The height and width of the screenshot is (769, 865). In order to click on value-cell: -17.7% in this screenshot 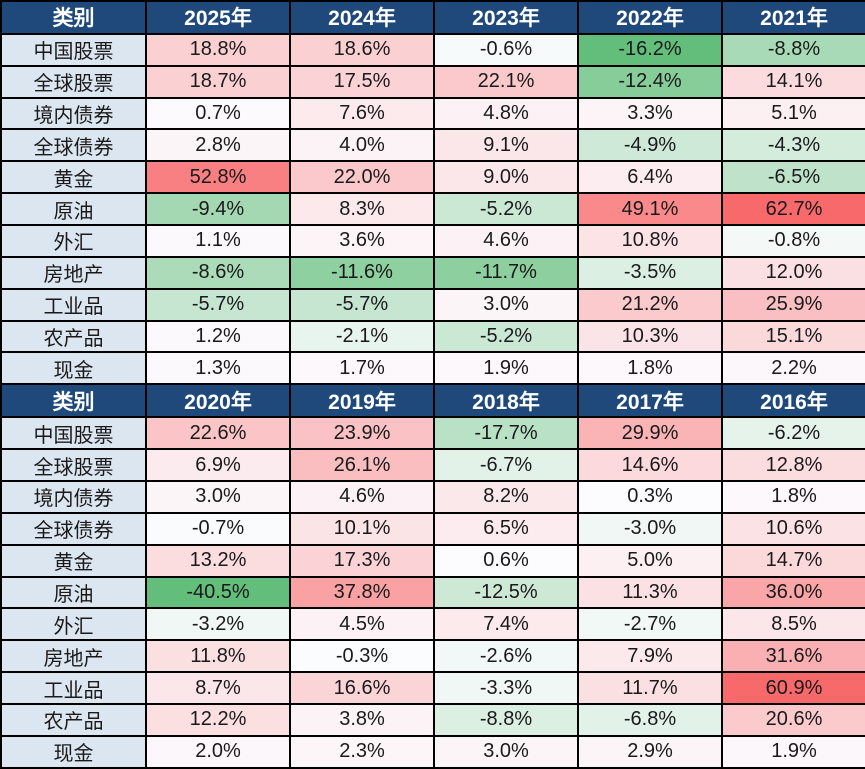, I will do `click(506, 433)`.